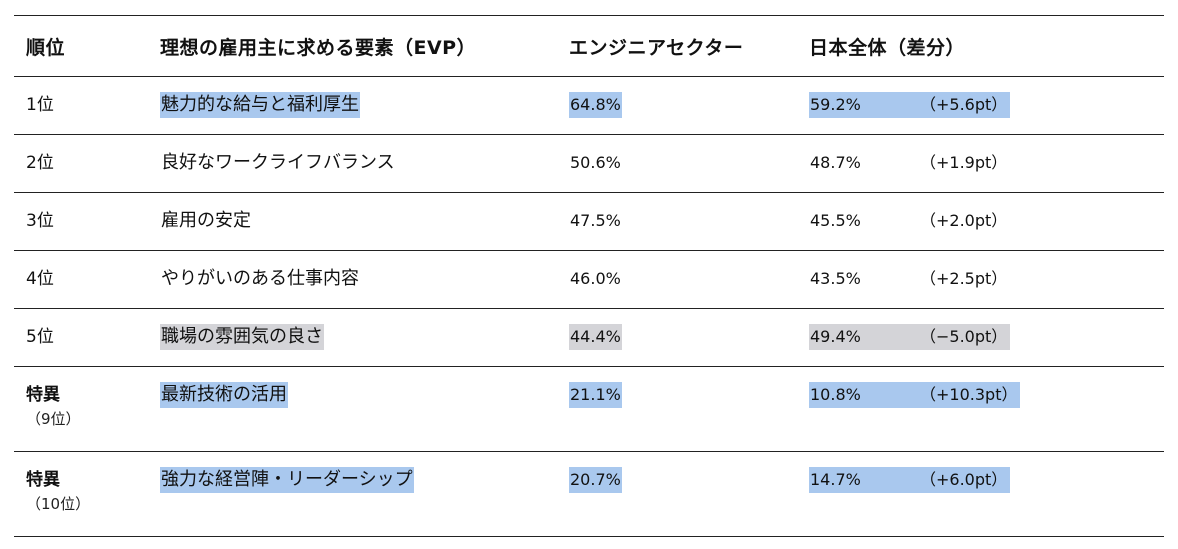 This screenshot has width=1178, height=549. What do you see at coordinates (595, 395) in the screenshot?
I see `engineer-value: 21.1%` at bounding box center [595, 395].